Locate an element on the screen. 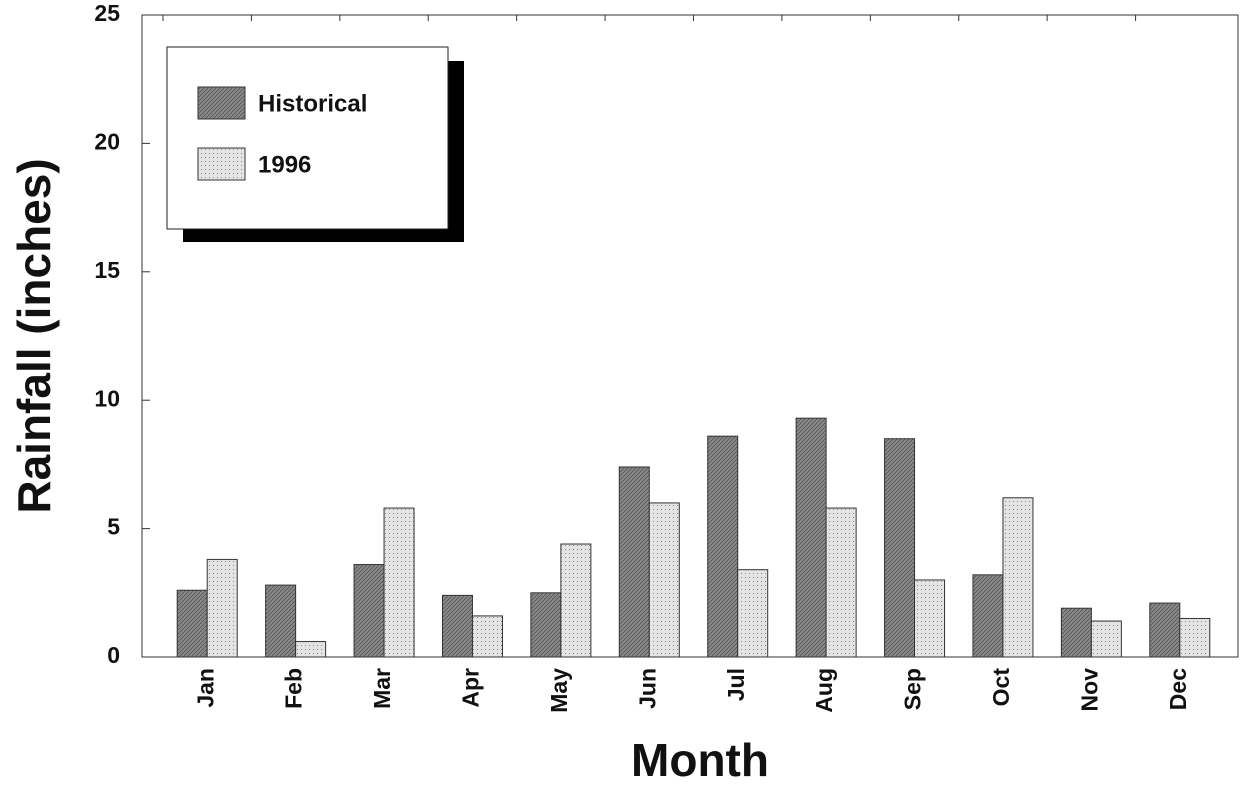 The width and height of the screenshot is (1241, 789). x-tick-label: Jul is located at coordinates (736, 684).